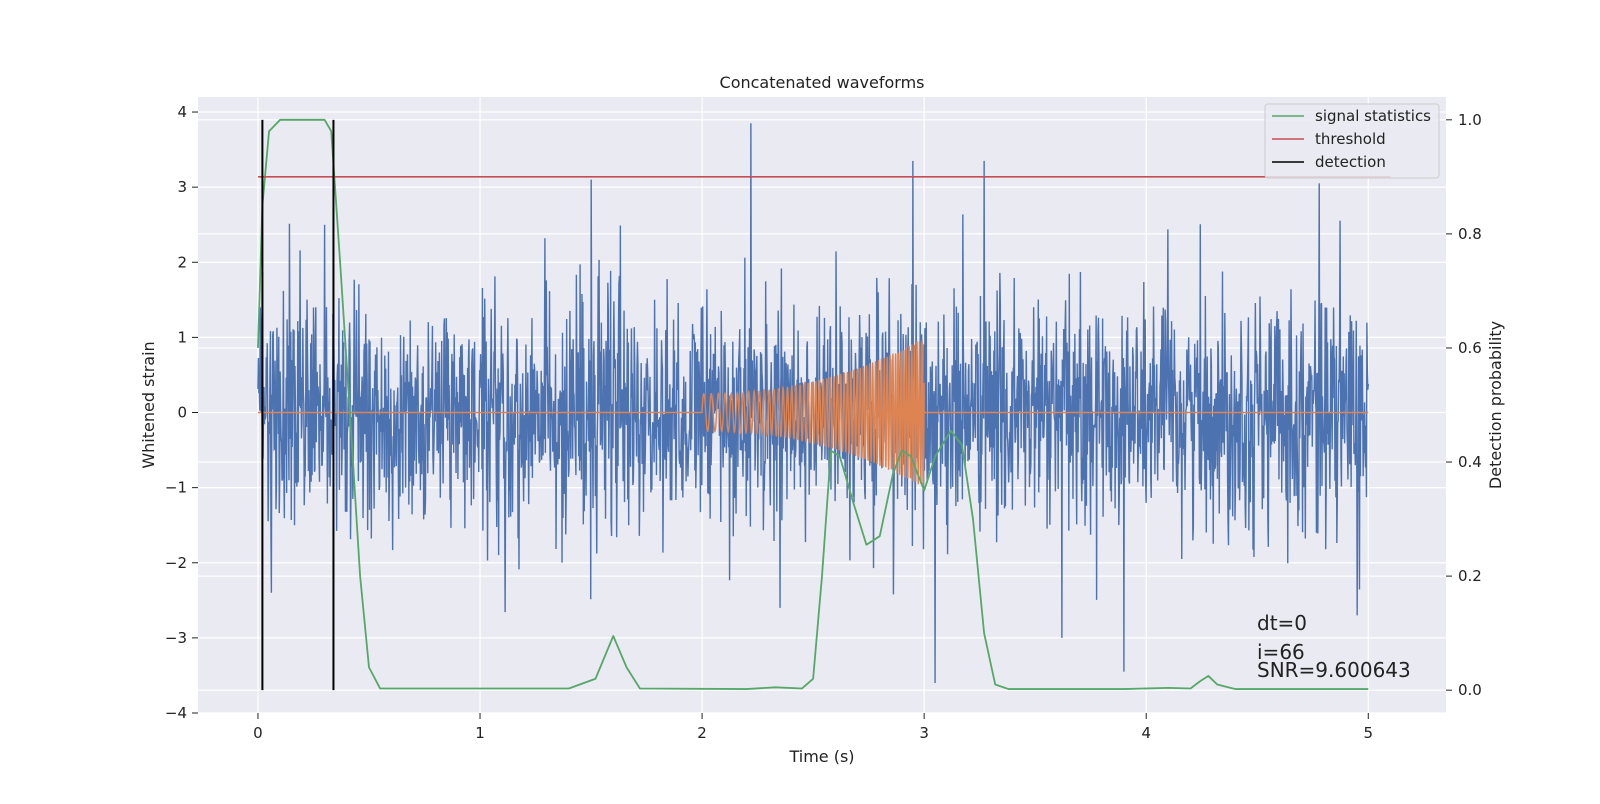 The height and width of the screenshot is (804, 1600). I want to click on legend-label-detection: detection, so click(1350, 162).